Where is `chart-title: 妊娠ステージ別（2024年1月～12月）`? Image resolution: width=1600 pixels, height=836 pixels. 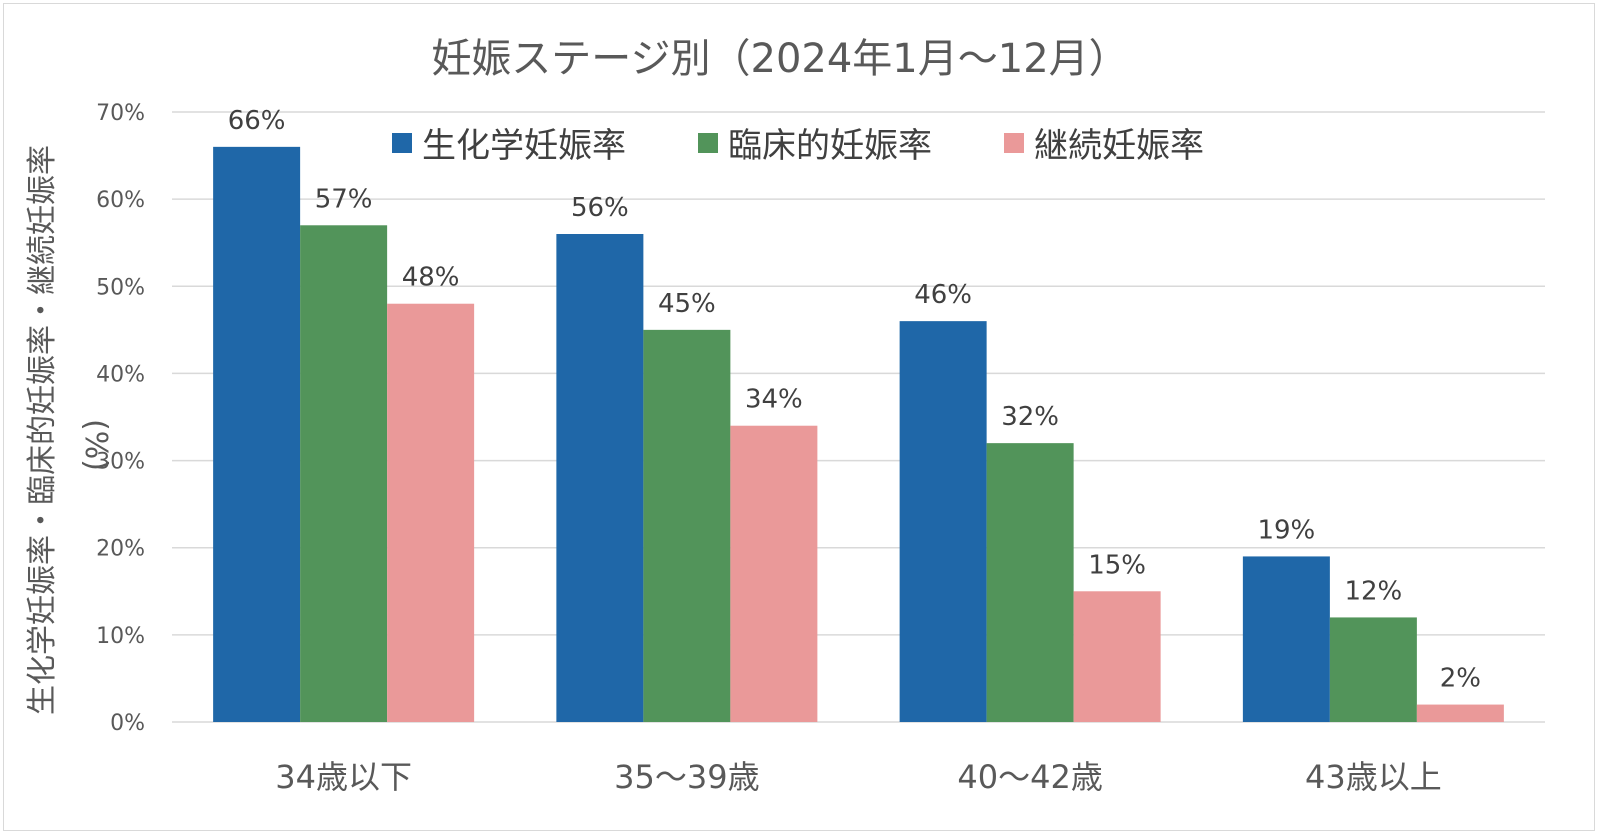
chart-title: 妊娠ステージ別（2024年1月～12月） is located at coordinates (779, 59).